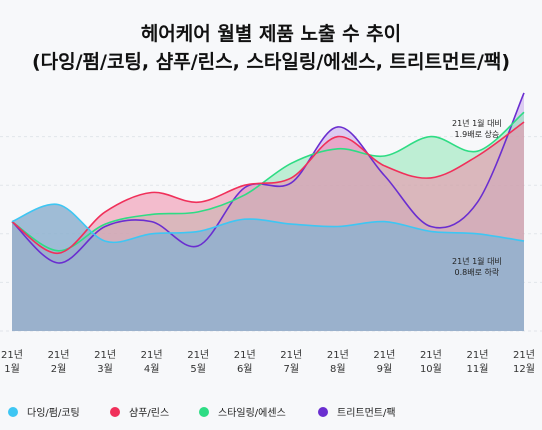  I want to click on x-tick-label: 21년 4월, so click(152, 363).